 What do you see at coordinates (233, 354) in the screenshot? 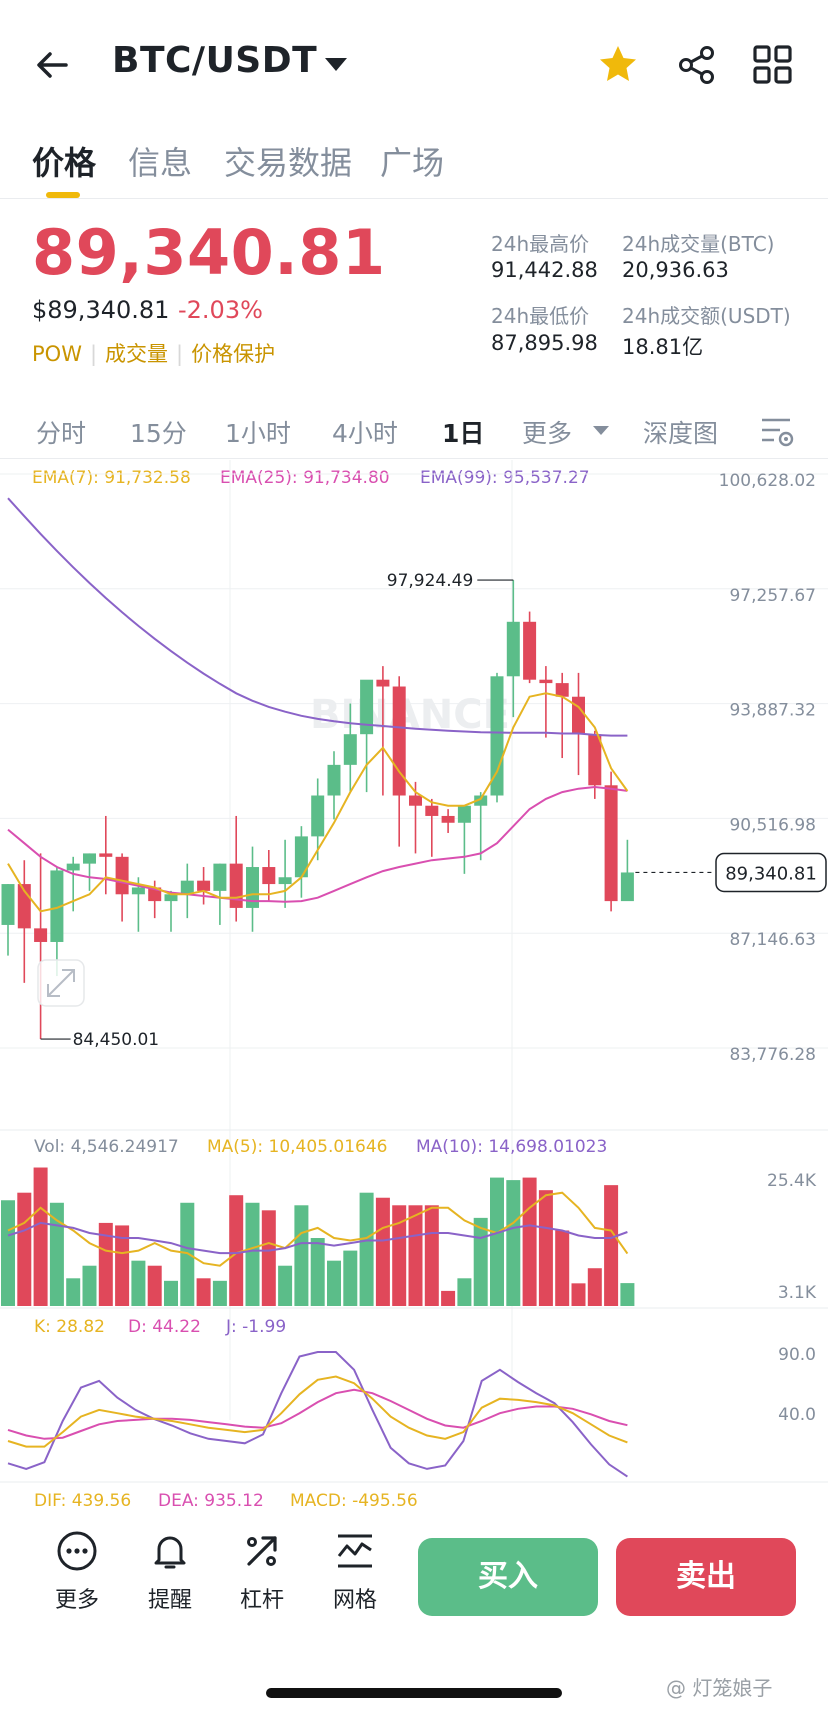
I see `tag-price-protection: 价格保护` at bounding box center [233, 354].